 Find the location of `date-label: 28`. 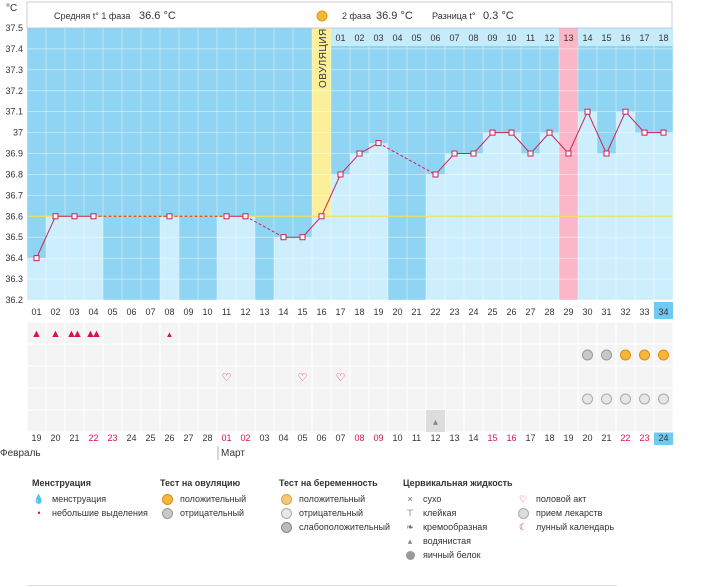

date-label: 28 is located at coordinates (207, 438).